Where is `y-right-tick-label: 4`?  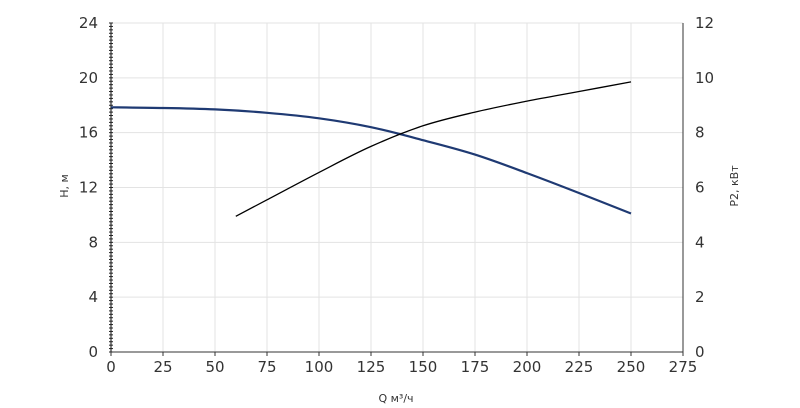 y-right-tick-label: 4 is located at coordinates (700, 242).